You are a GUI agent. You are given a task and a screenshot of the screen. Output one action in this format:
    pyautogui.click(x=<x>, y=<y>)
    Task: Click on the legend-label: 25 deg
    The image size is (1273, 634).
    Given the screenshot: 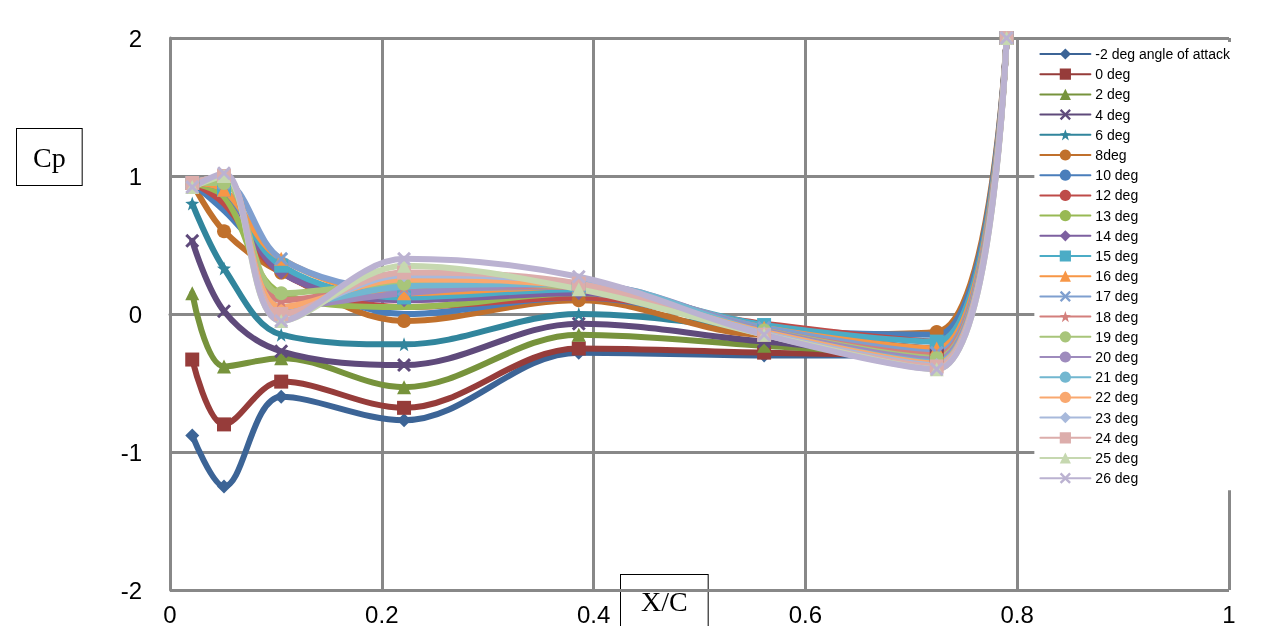 What is the action you would take?
    pyautogui.click(x=1117, y=458)
    